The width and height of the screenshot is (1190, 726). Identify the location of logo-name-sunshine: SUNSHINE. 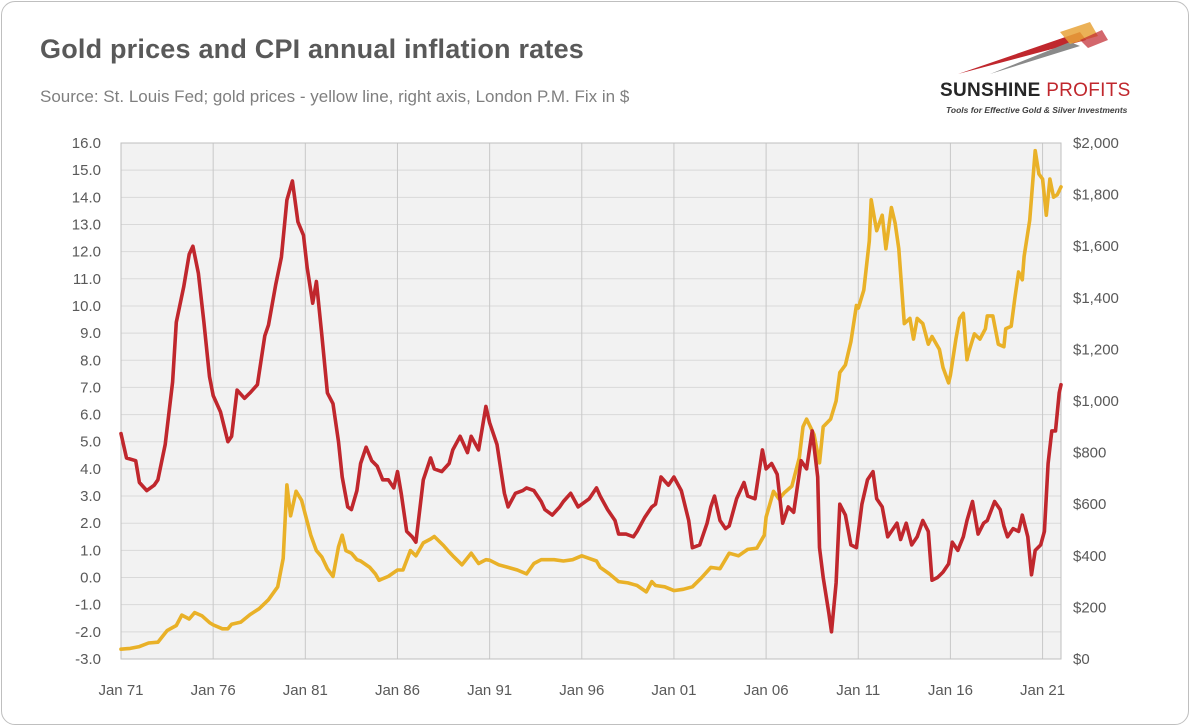
(990, 90).